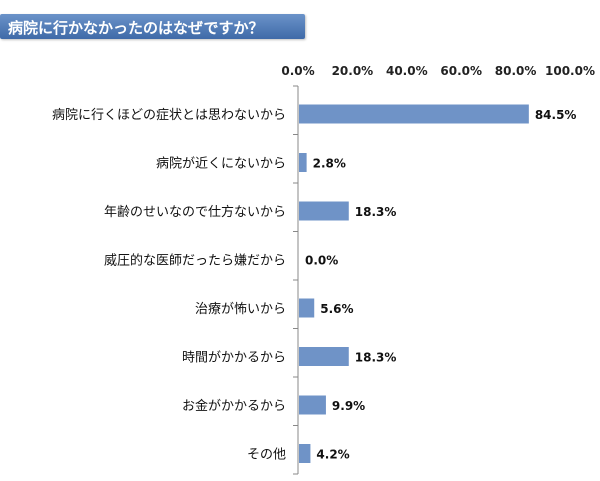 This screenshot has height=481, width=600. I want to click on value-label: 4.2%, so click(332, 455).